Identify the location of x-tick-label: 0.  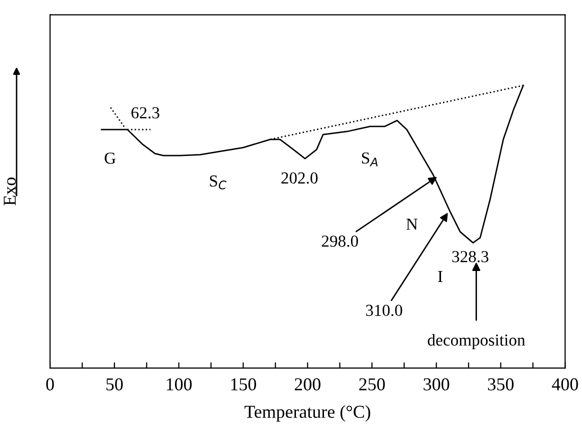
(50, 384).